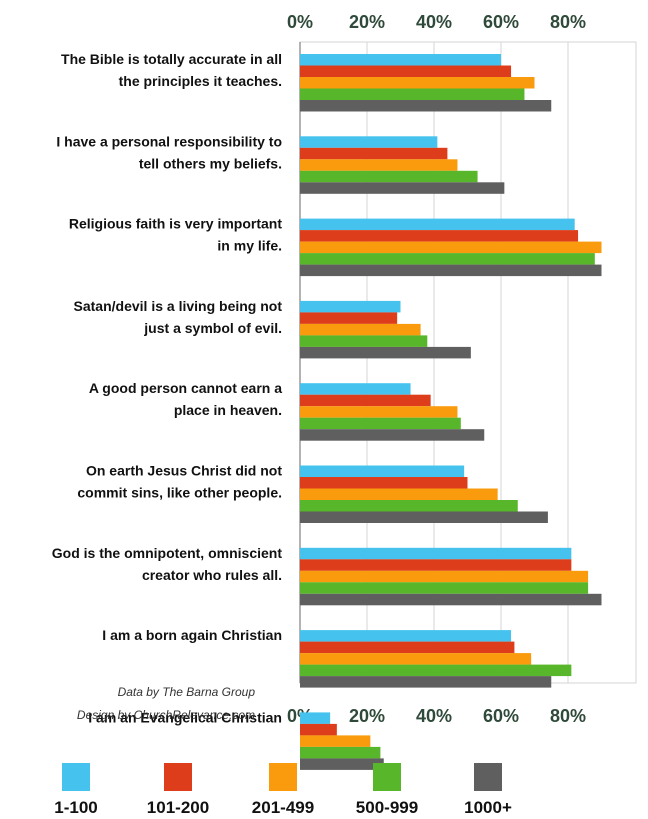 The height and width of the screenshot is (819, 648). I want to click on category-label-line: Satan/devil is a living being not, so click(178, 306).